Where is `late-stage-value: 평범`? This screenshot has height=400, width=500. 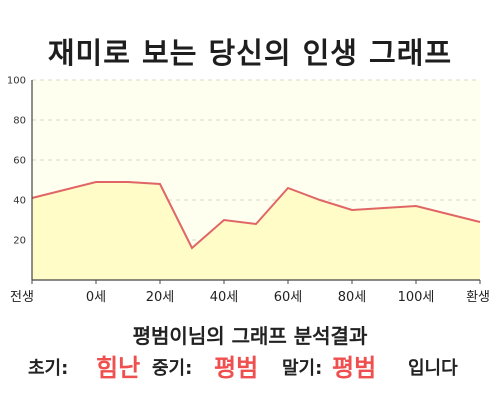
late-stage-value: 평범 is located at coordinates (354, 368).